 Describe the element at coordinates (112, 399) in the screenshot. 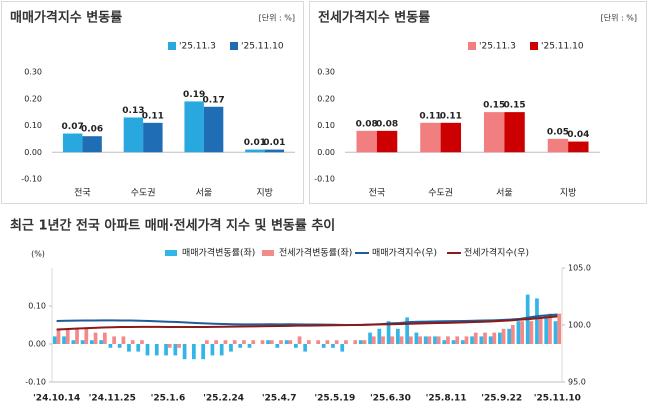

I see `x-tick-label: '24.11.25` at that location.